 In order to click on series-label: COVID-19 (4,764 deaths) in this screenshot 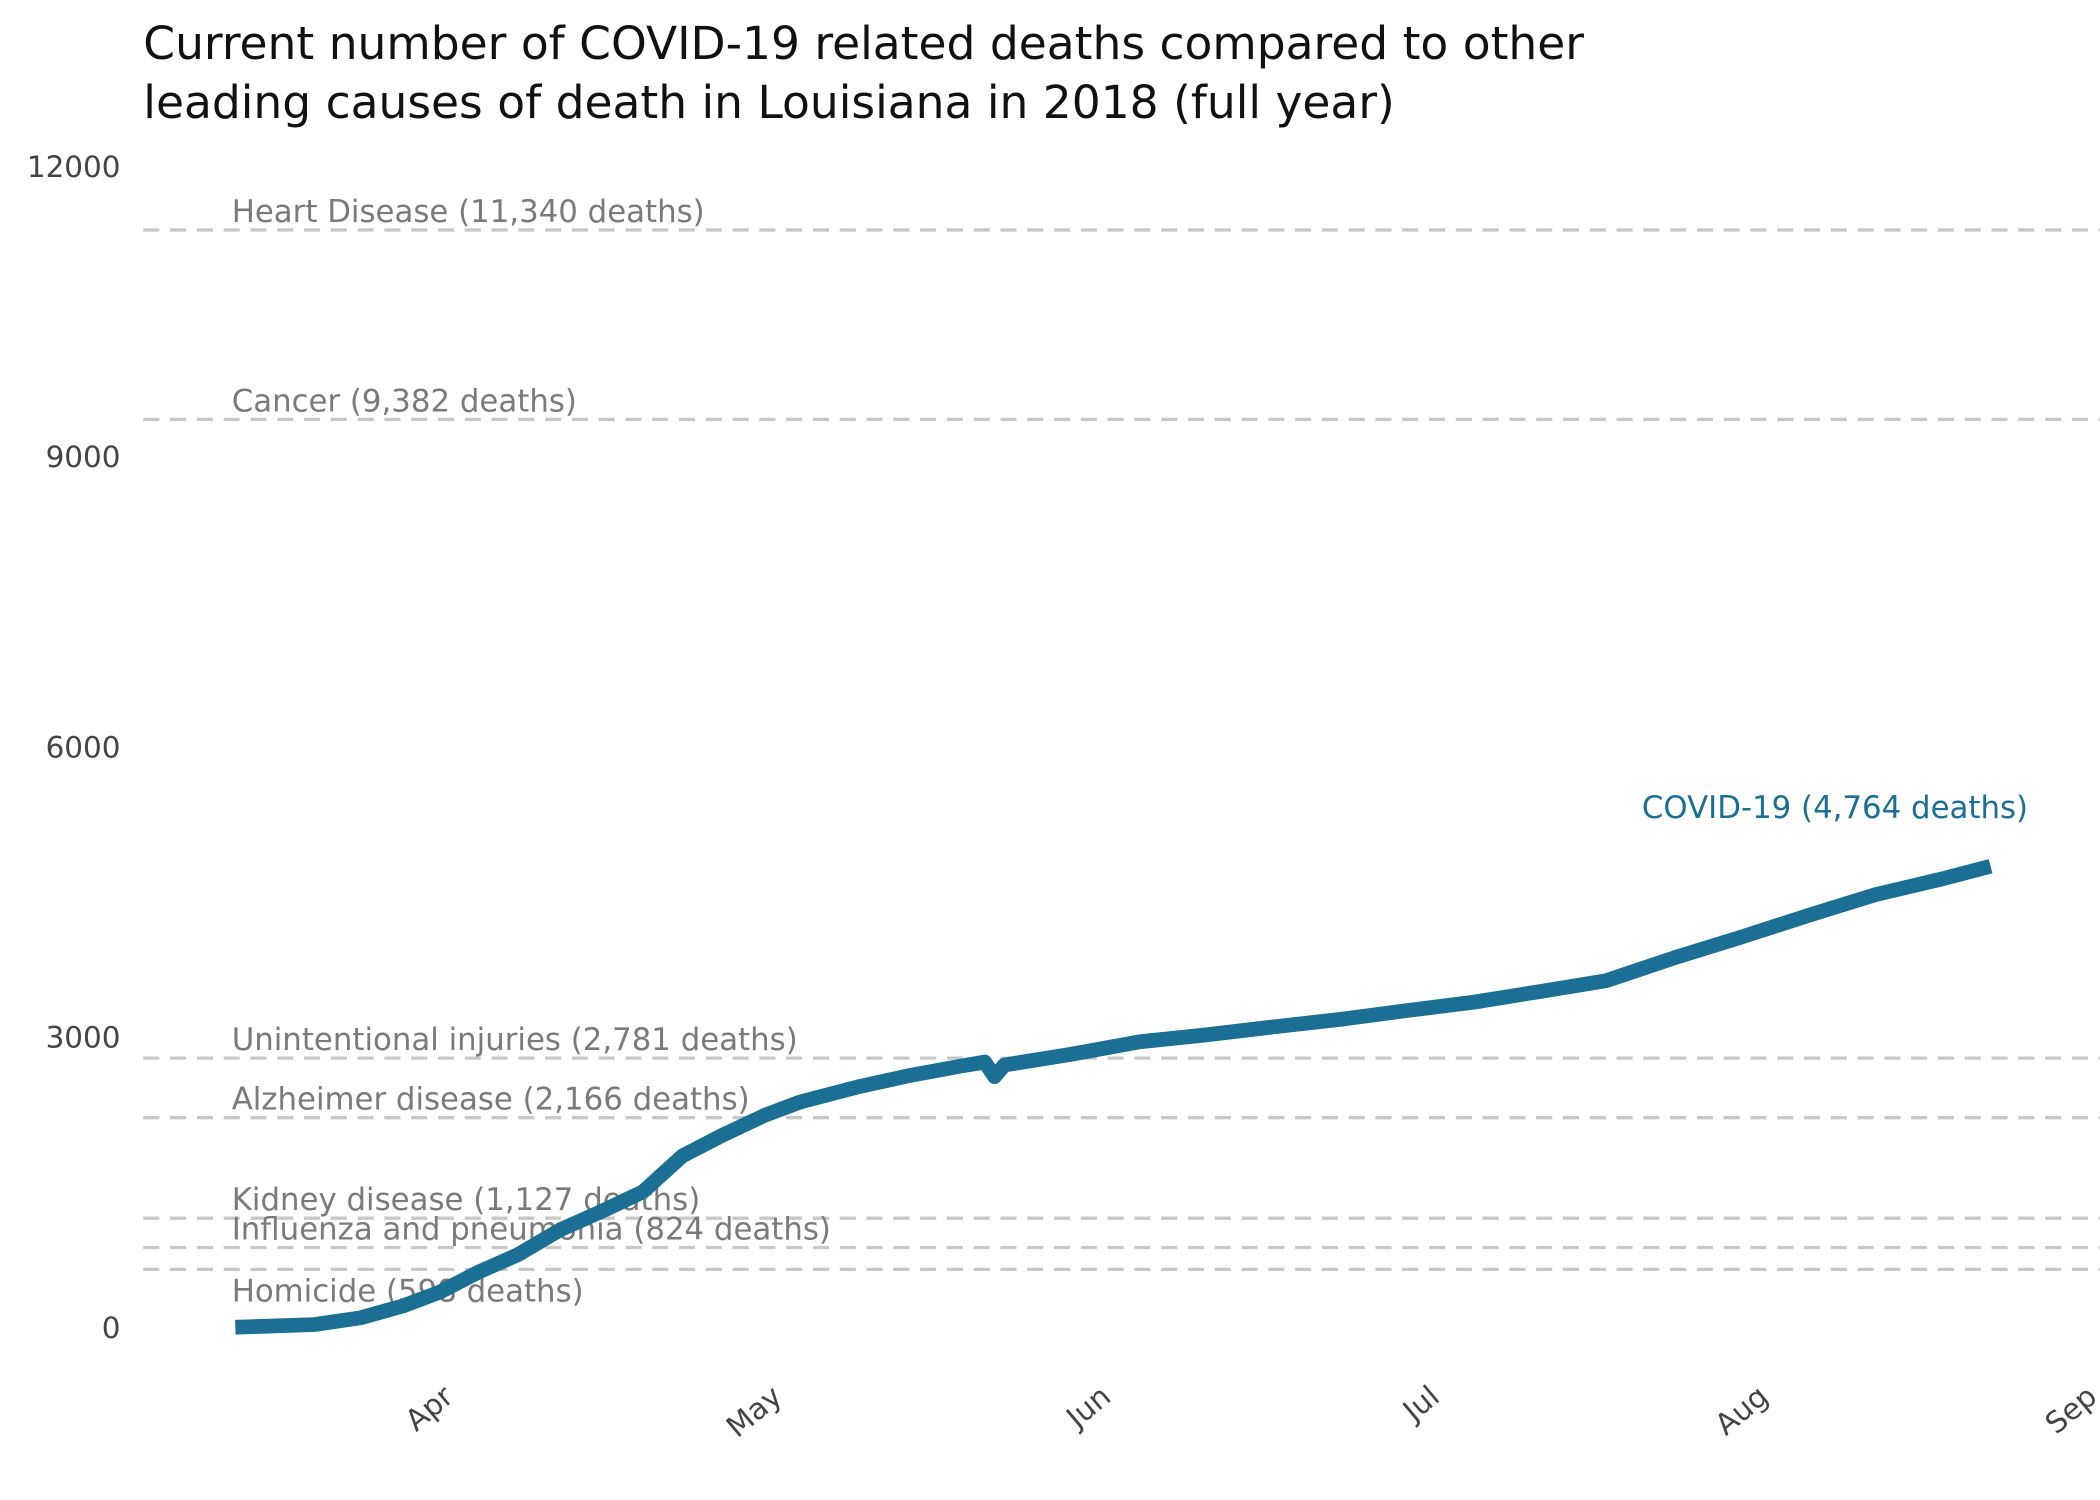, I will do `click(1835, 808)`.